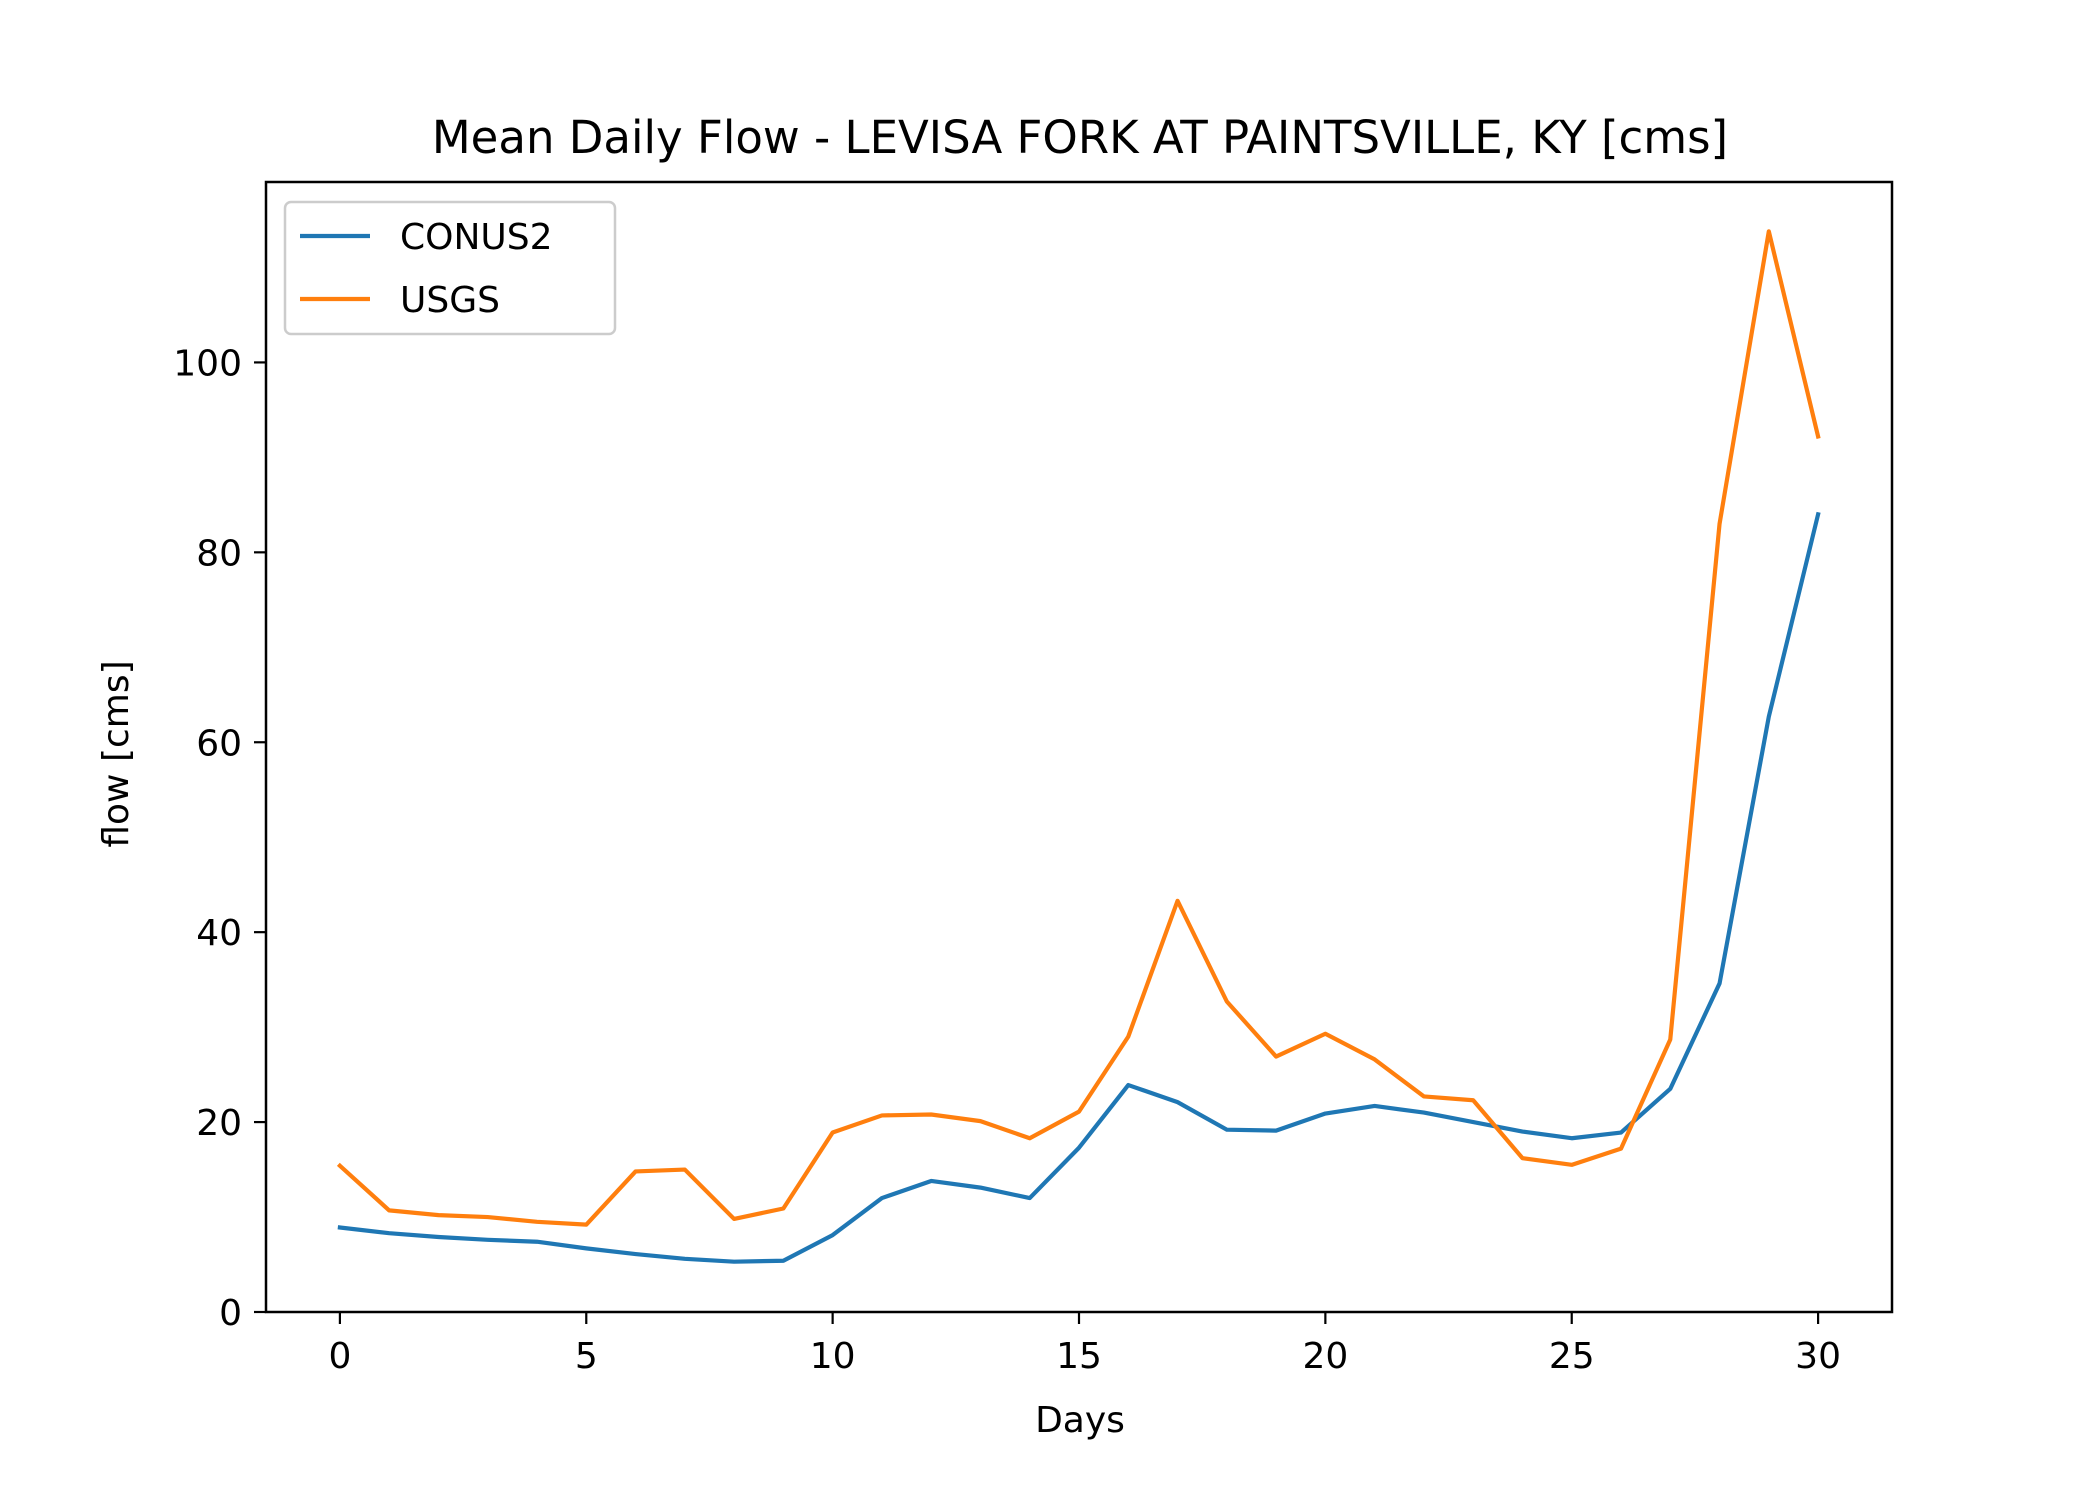 The width and height of the screenshot is (2100, 1500). I want to click on y-tick-label: 20, so click(219, 1123).